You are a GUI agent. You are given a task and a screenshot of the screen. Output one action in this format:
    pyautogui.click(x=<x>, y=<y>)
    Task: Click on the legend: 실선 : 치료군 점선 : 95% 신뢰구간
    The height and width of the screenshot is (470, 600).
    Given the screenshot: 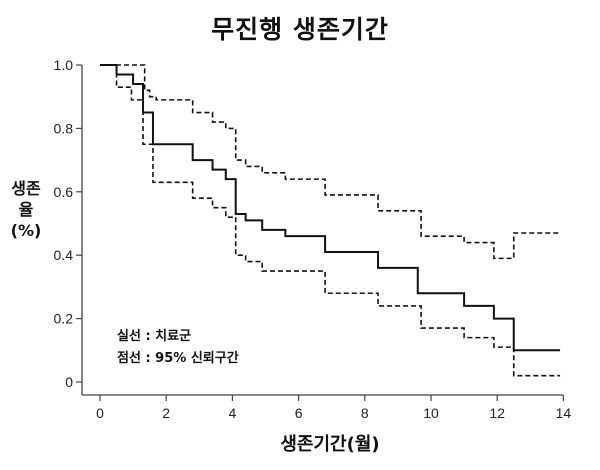 What is the action you would take?
    pyautogui.click(x=178, y=348)
    